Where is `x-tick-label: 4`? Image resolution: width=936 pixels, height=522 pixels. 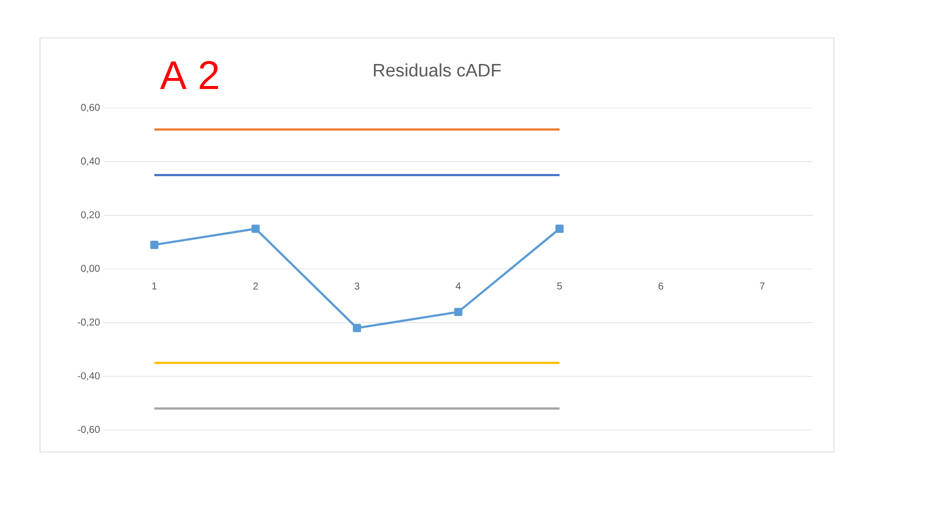 x-tick-label: 4 is located at coordinates (458, 286).